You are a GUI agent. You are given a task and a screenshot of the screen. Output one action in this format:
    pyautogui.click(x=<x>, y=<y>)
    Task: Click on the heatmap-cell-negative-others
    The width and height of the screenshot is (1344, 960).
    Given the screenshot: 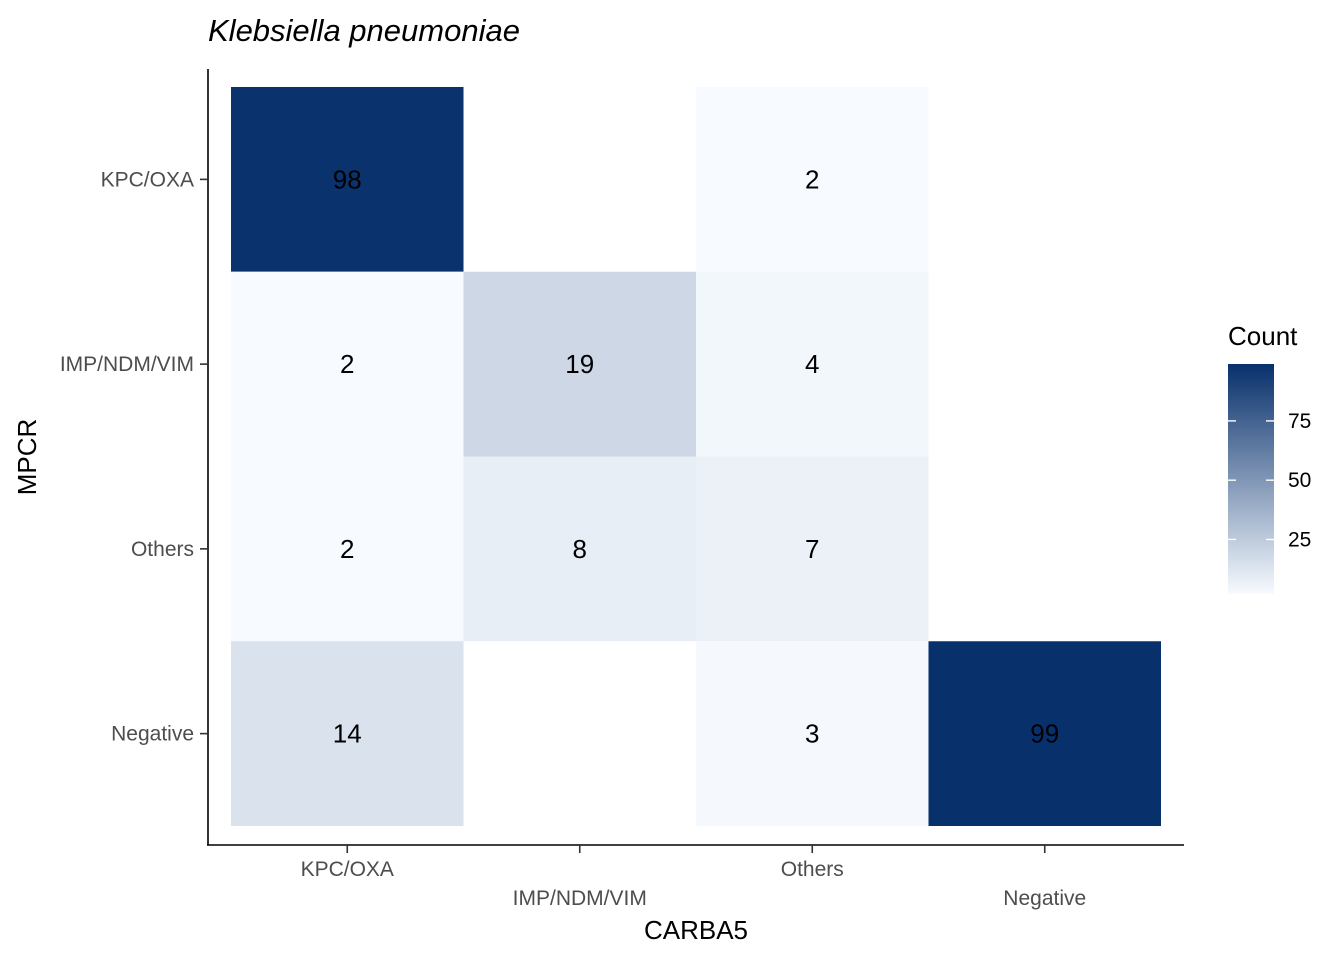 What is the action you would take?
    pyautogui.click(x=812, y=733)
    